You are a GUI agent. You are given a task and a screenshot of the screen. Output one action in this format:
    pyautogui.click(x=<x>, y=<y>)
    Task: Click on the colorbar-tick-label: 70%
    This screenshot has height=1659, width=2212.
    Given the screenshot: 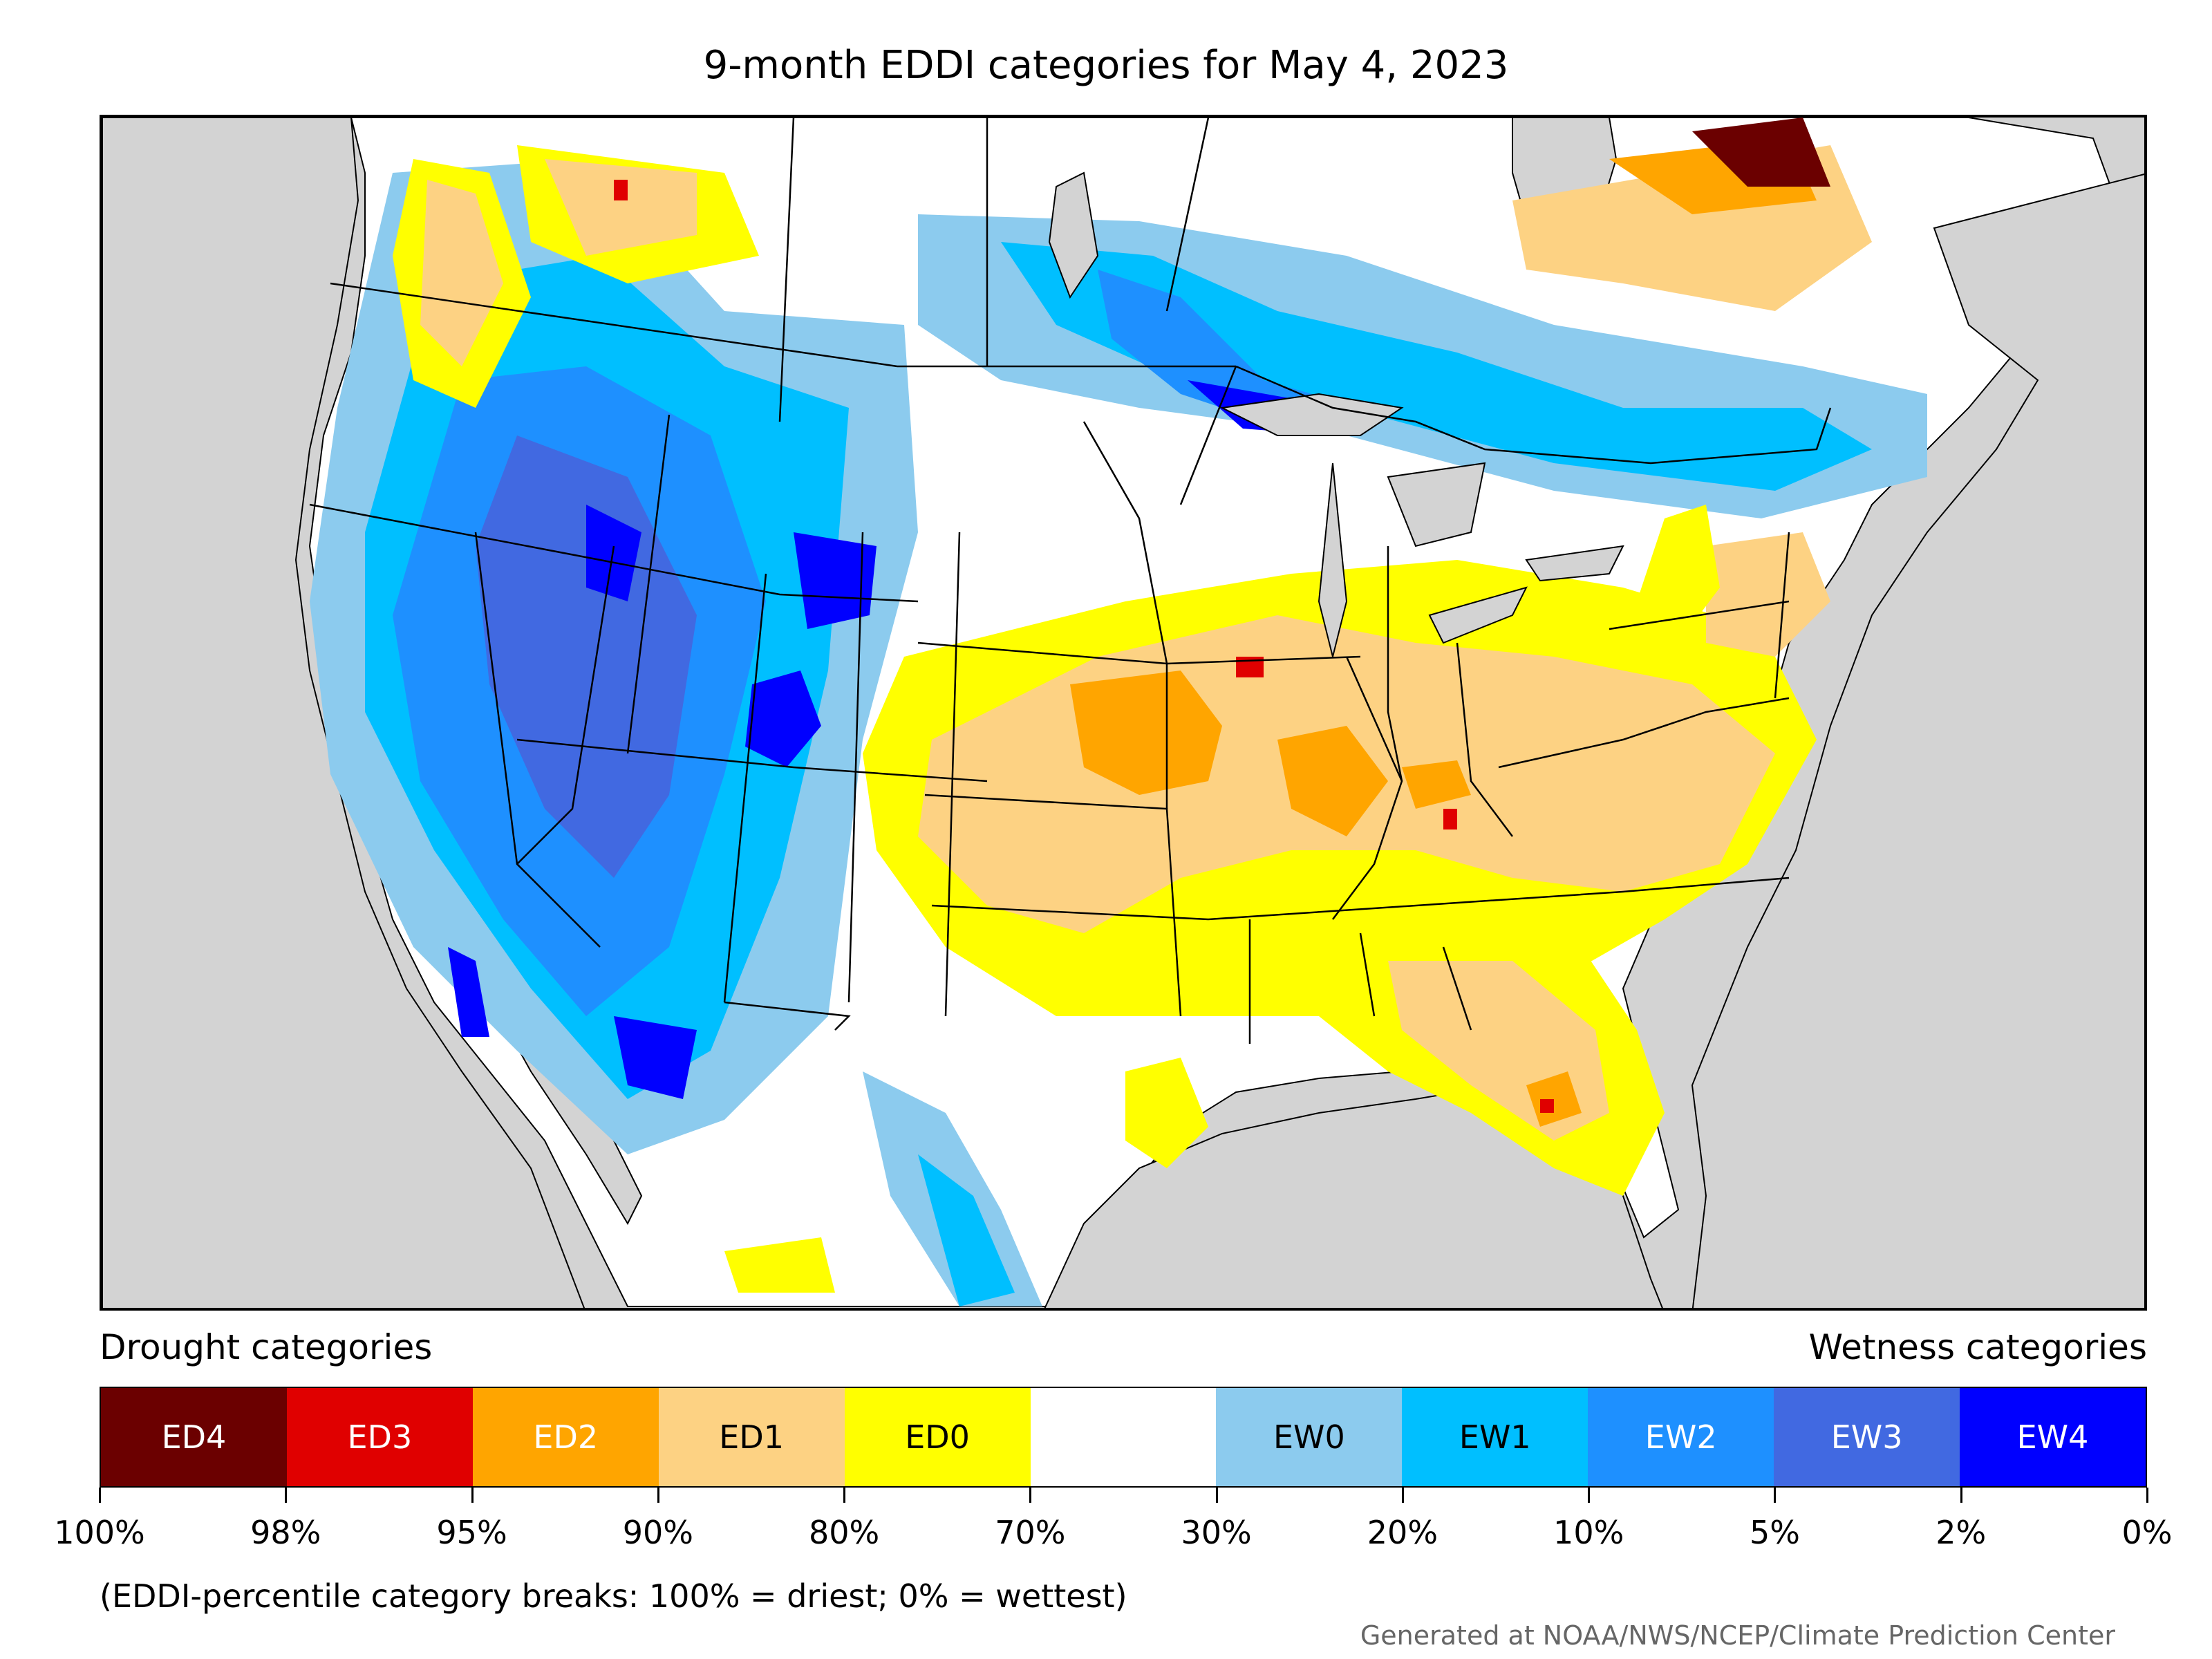 What is the action you would take?
    pyautogui.click(x=1030, y=1532)
    